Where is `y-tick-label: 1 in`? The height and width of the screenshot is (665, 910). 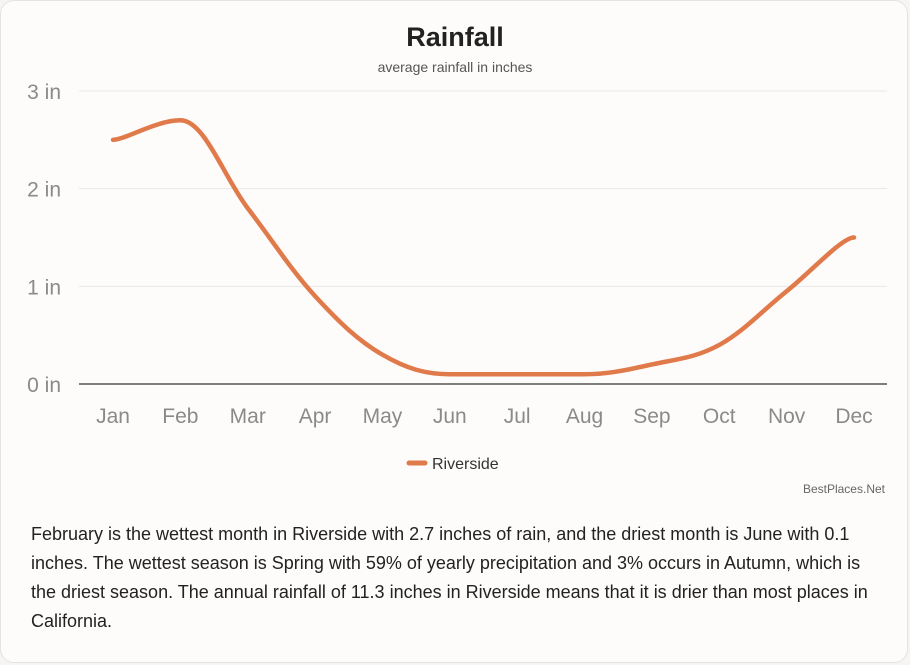
y-tick-label: 1 in is located at coordinates (44, 287).